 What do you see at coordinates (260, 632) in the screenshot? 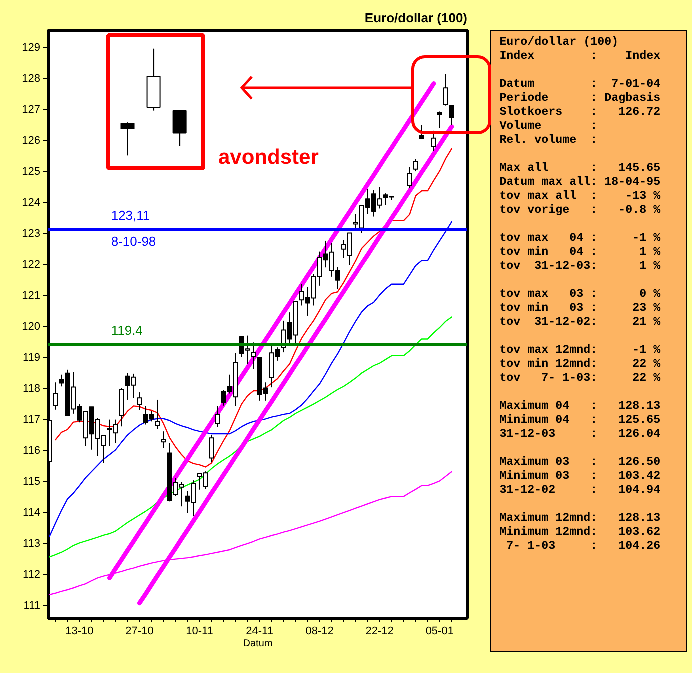
I see `x-tick-label: 24-11` at bounding box center [260, 632].